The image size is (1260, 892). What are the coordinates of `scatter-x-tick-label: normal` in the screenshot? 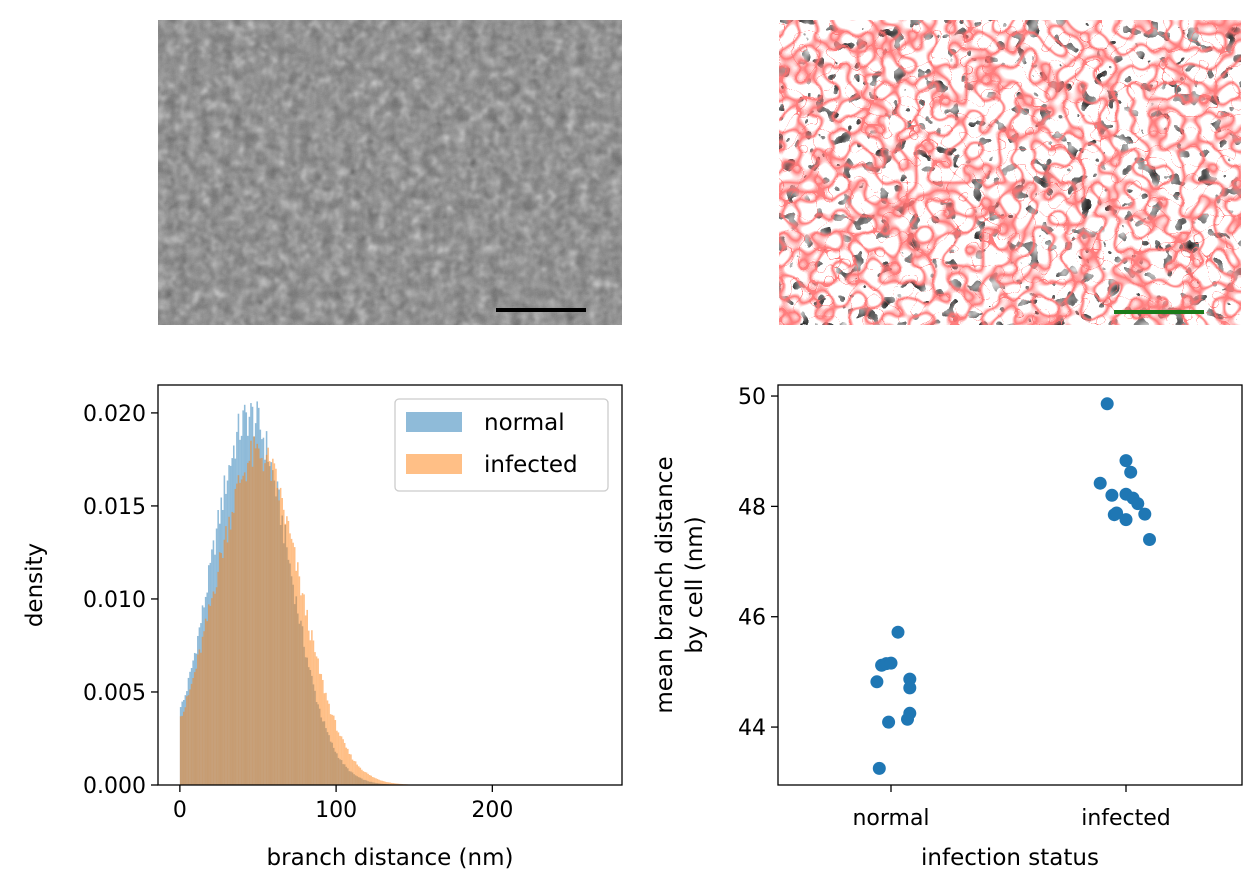 It's located at (890, 818).